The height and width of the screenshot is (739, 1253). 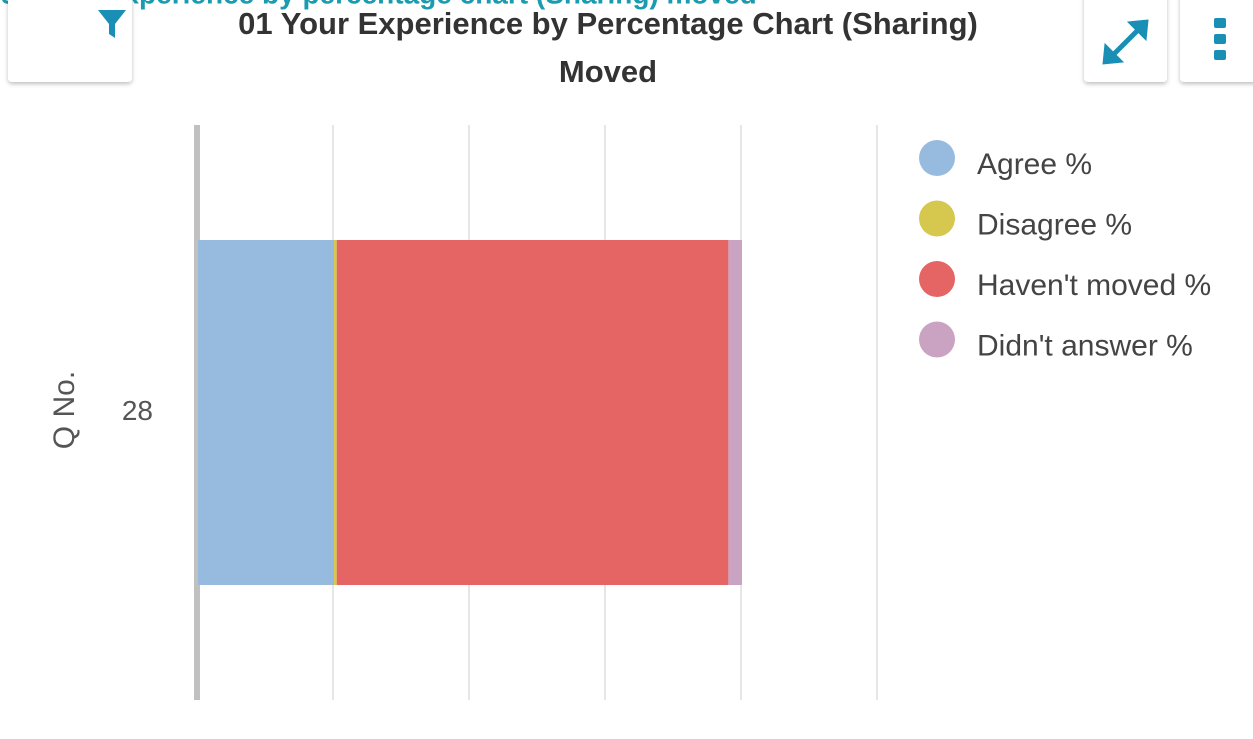 What do you see at coordinates (137, 410) in the screenshot?
I see `y-tick-label: 28` at bounding box center [137, 410].